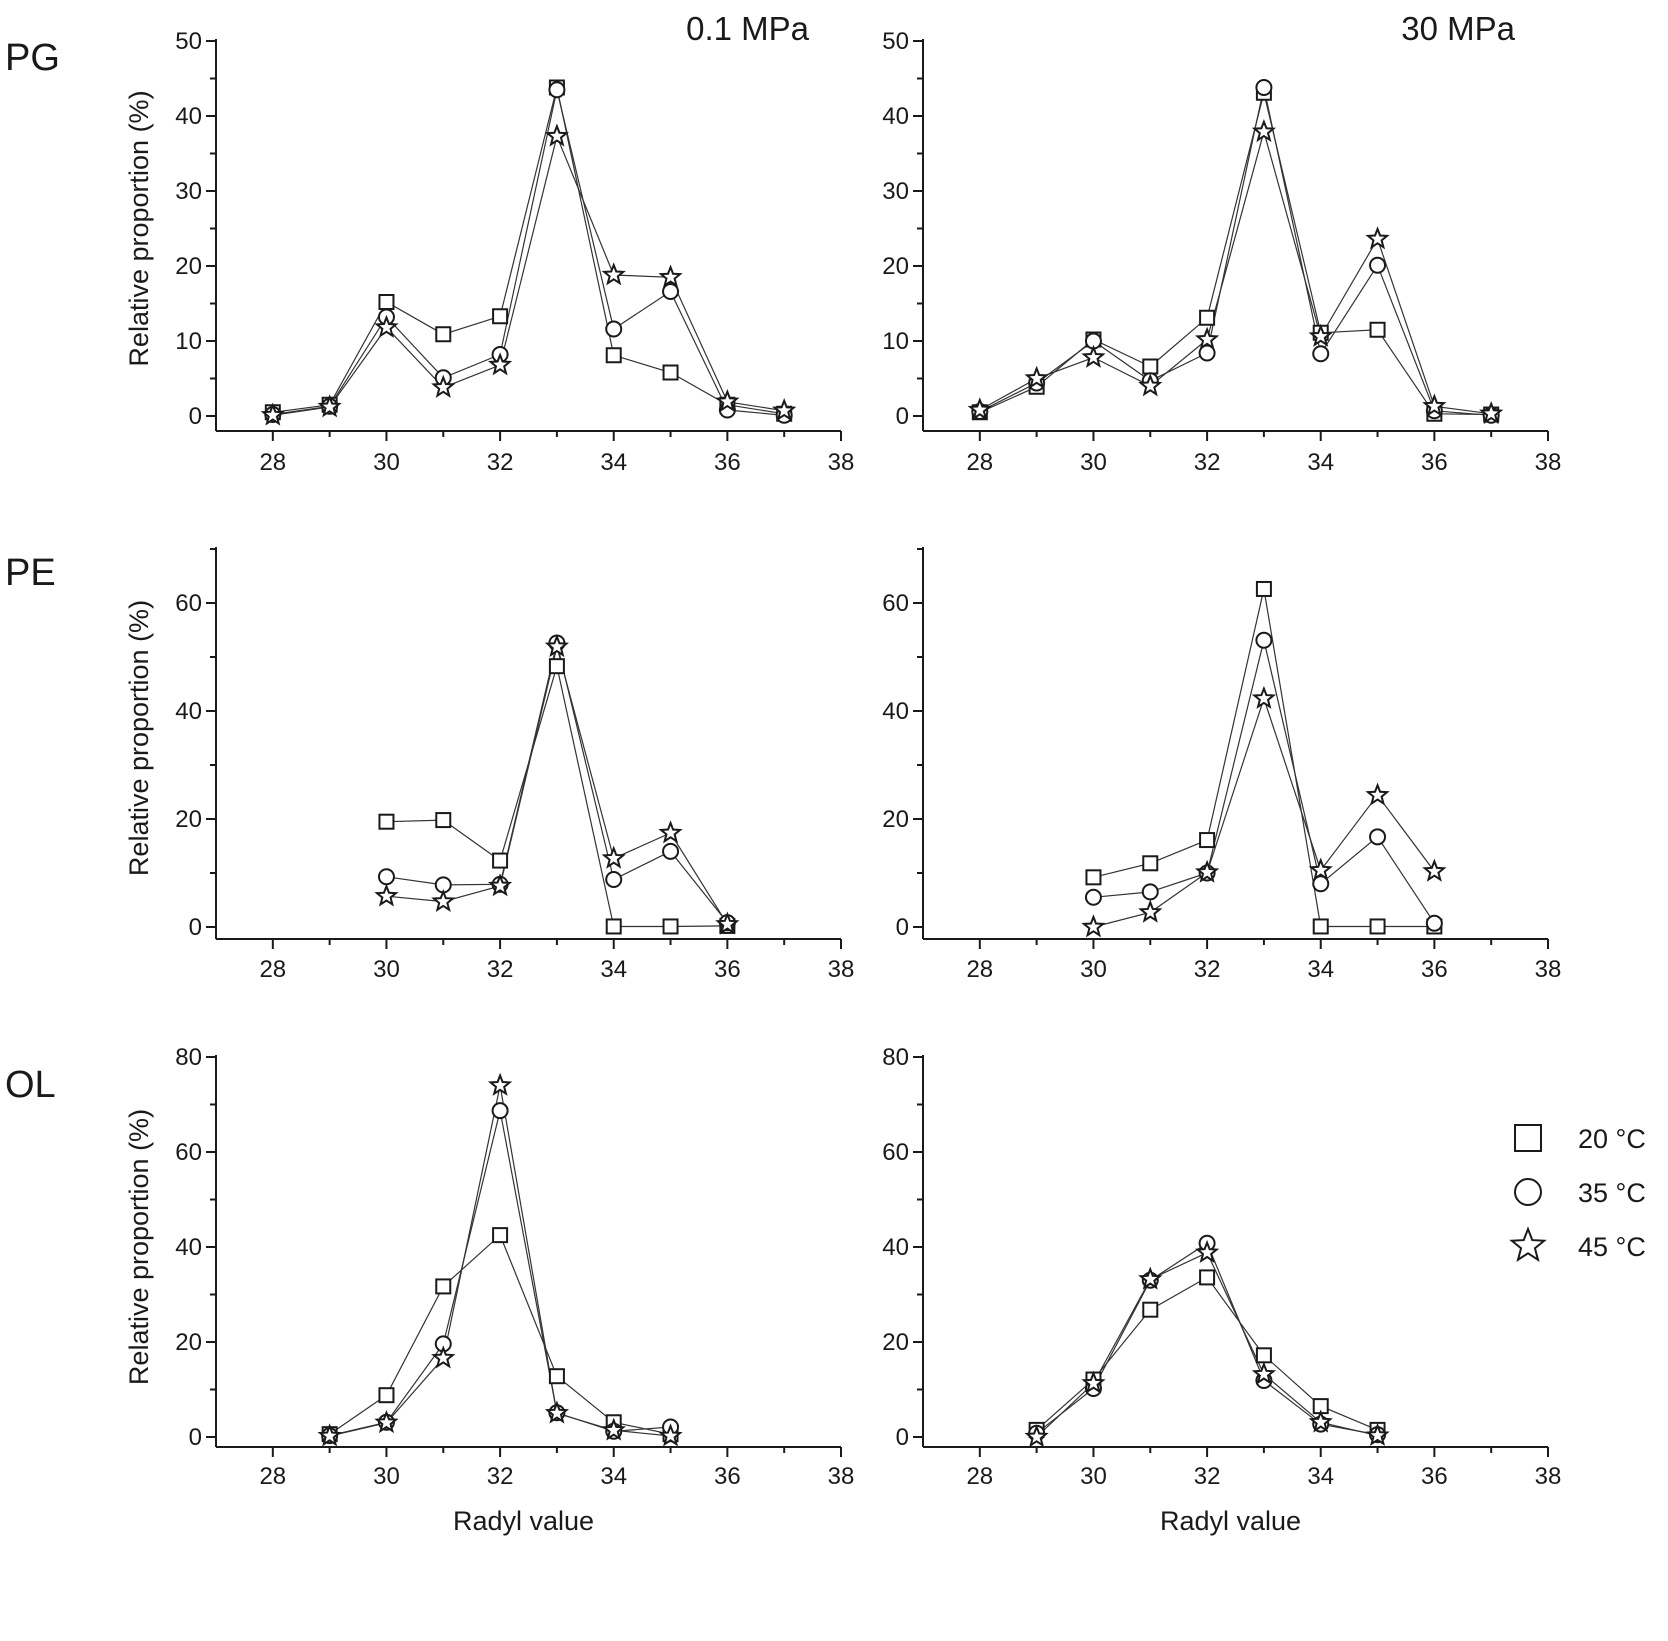 Image resolution: width=1668 pixels, height=1641 pixels. I want to click on row-label-ol: OL, so click(30, 1085).